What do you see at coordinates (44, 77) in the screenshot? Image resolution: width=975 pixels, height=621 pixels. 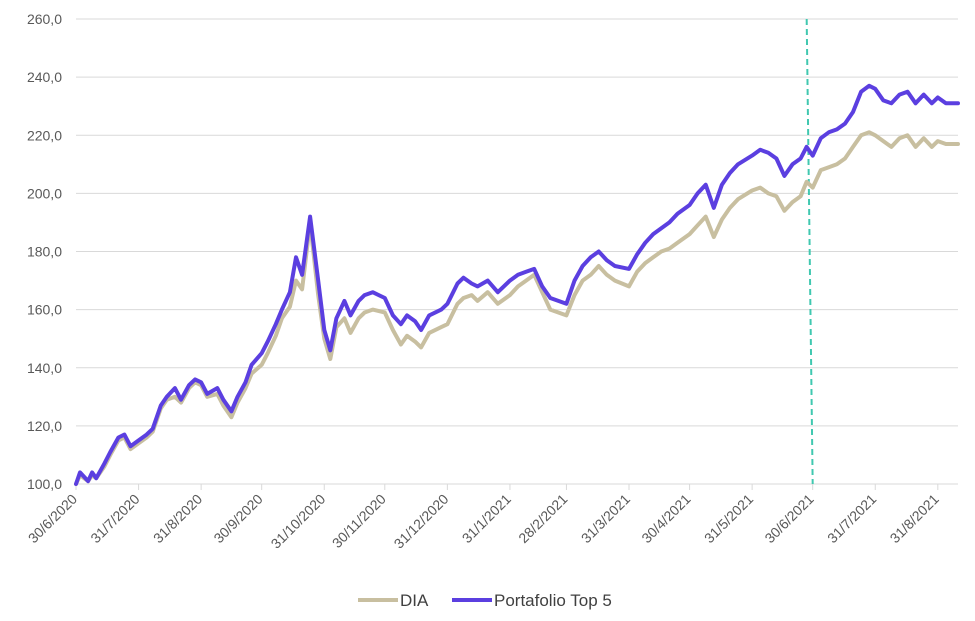 I see `y-tick-label: 240,0` at bounding box center [44, 77].